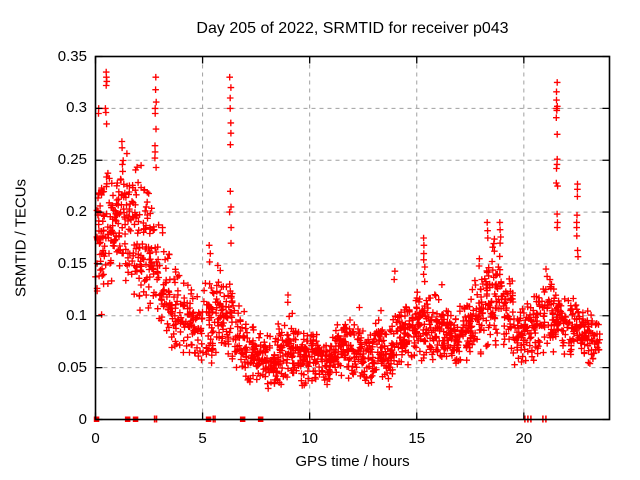  I want to click on y-tick-label: 0.25, so click(72, 160).